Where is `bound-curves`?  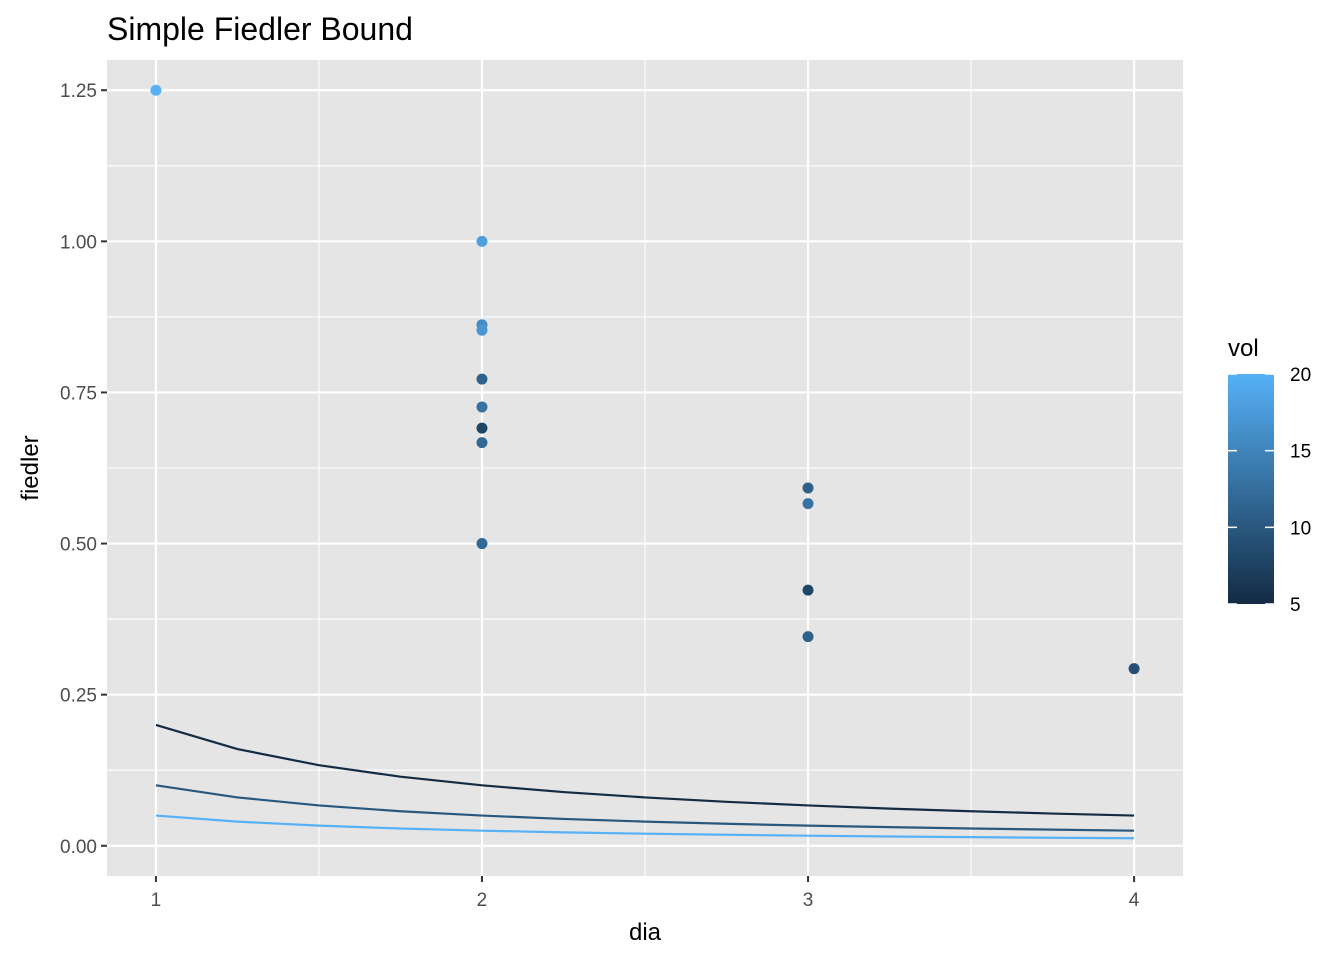
bound-curves is located at coordinates (645, 781).